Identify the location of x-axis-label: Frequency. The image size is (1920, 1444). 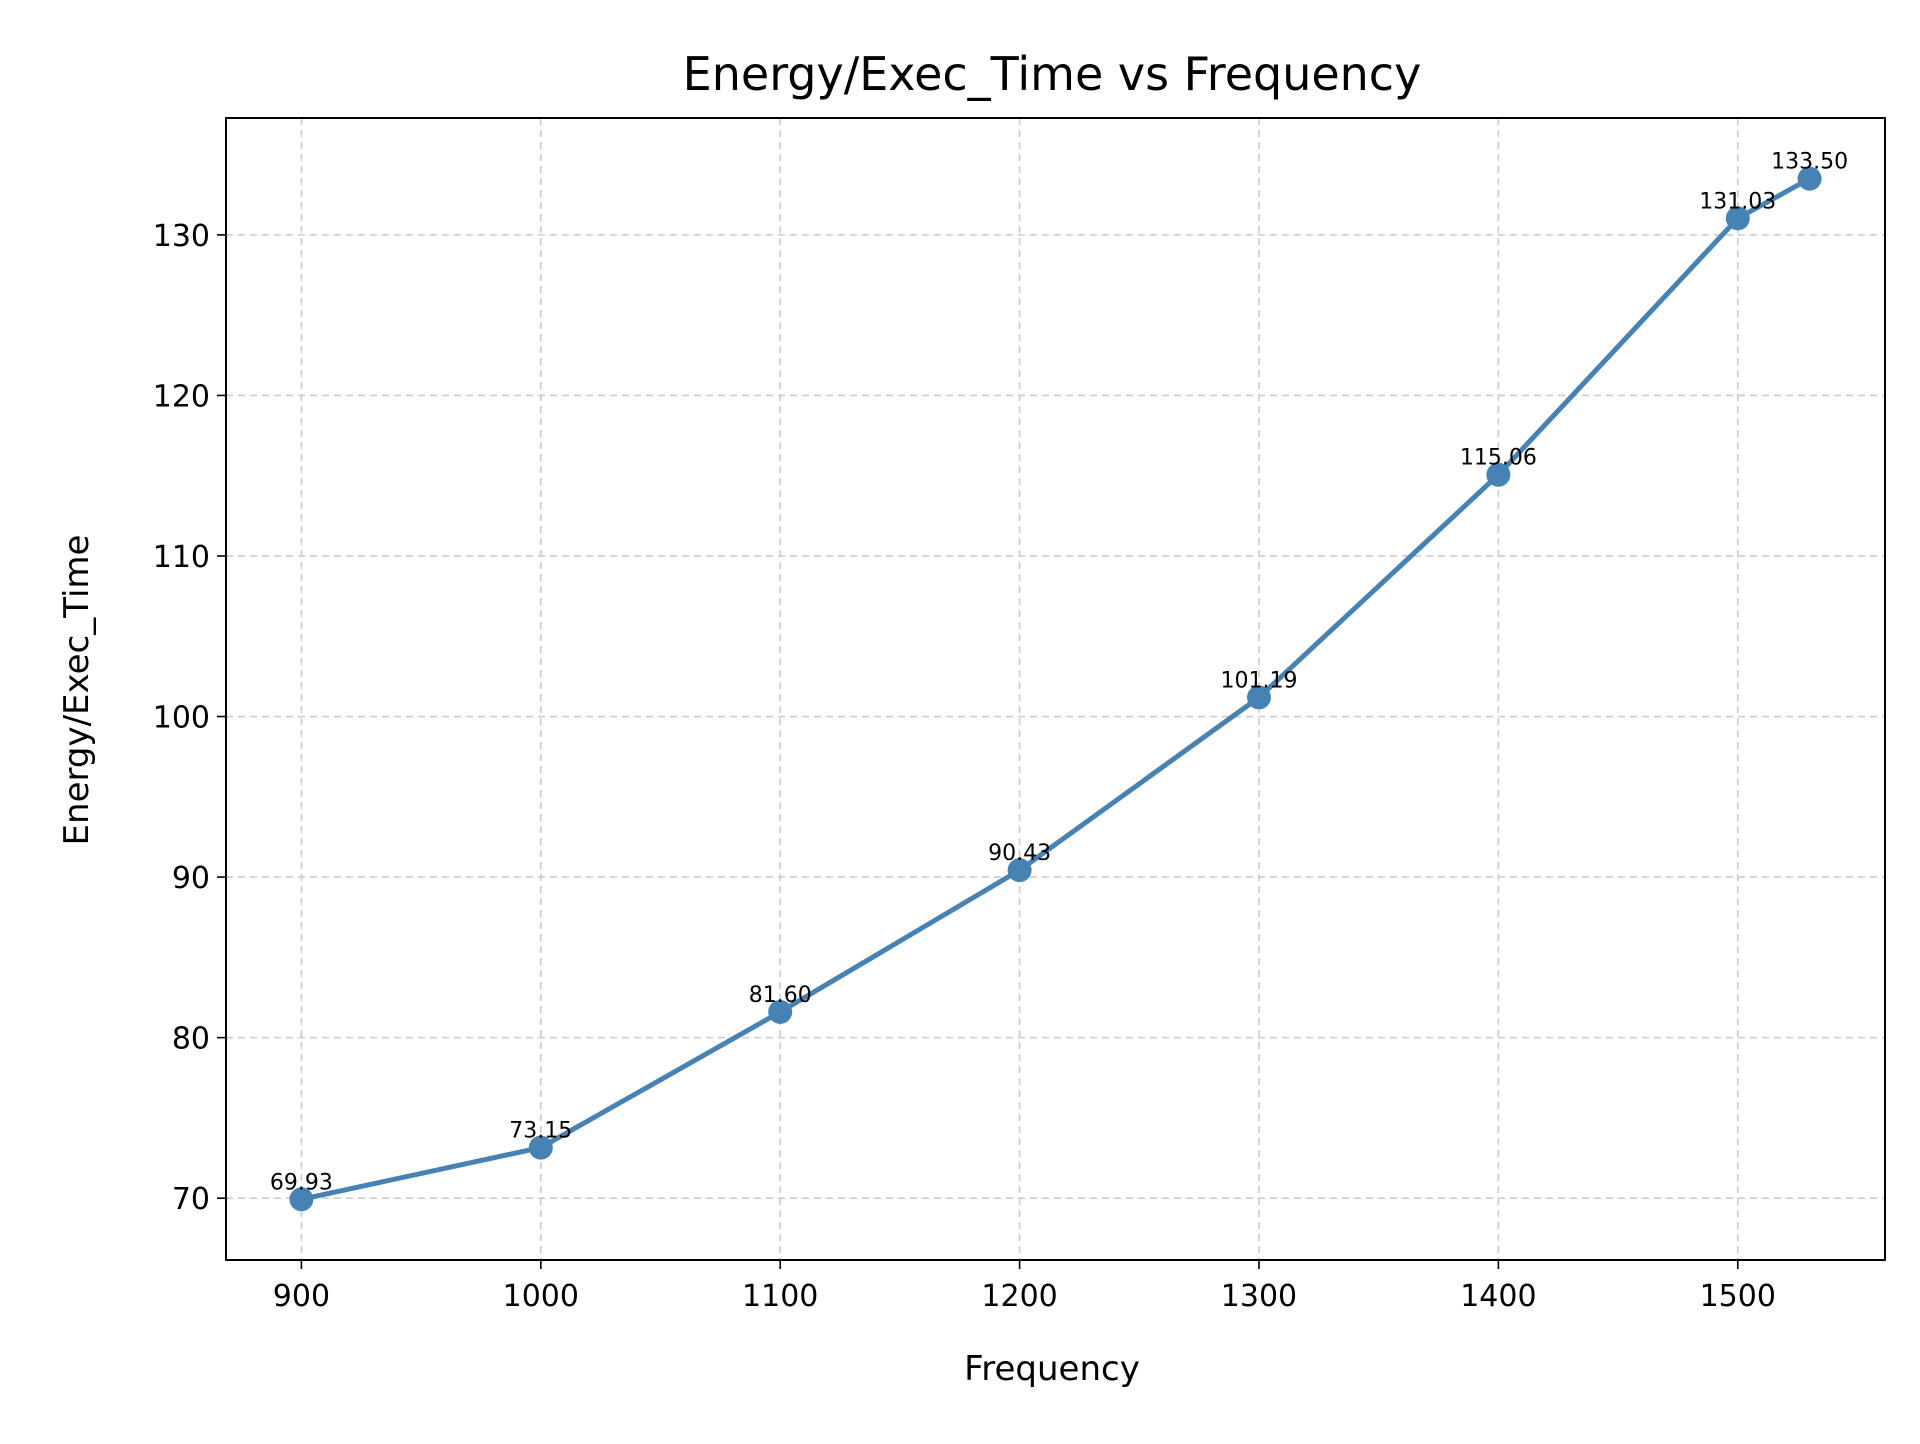
(1052, 1369).